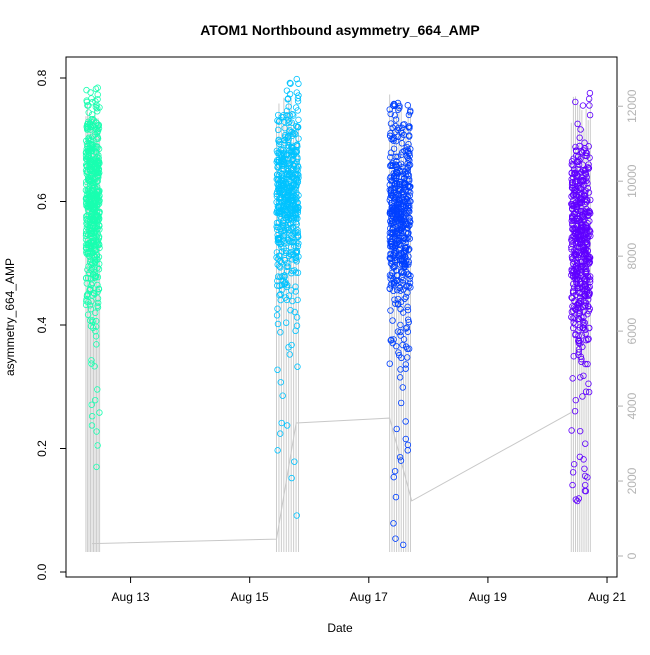 Image resolution: width=650 pixels, height=655 pixels. What do you see at coordinates (42, 571) in the screenshot?
I see `y-tick-label: 0.0` at bounding box center [42, 571].